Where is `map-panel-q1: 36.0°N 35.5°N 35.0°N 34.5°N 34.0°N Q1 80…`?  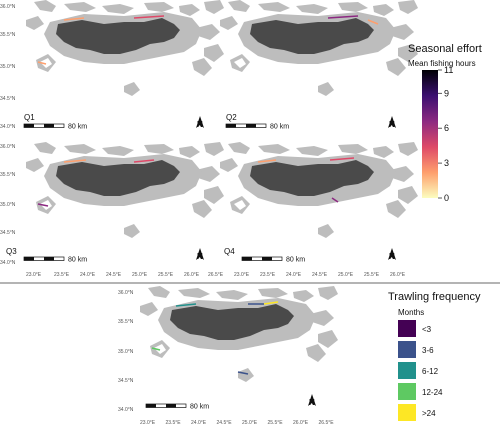
map-panel-q1: 36.0°N 35.5°N 35.0°N 34.5°N 34.0°N Q1 80… is located at coordinates (112, 65).